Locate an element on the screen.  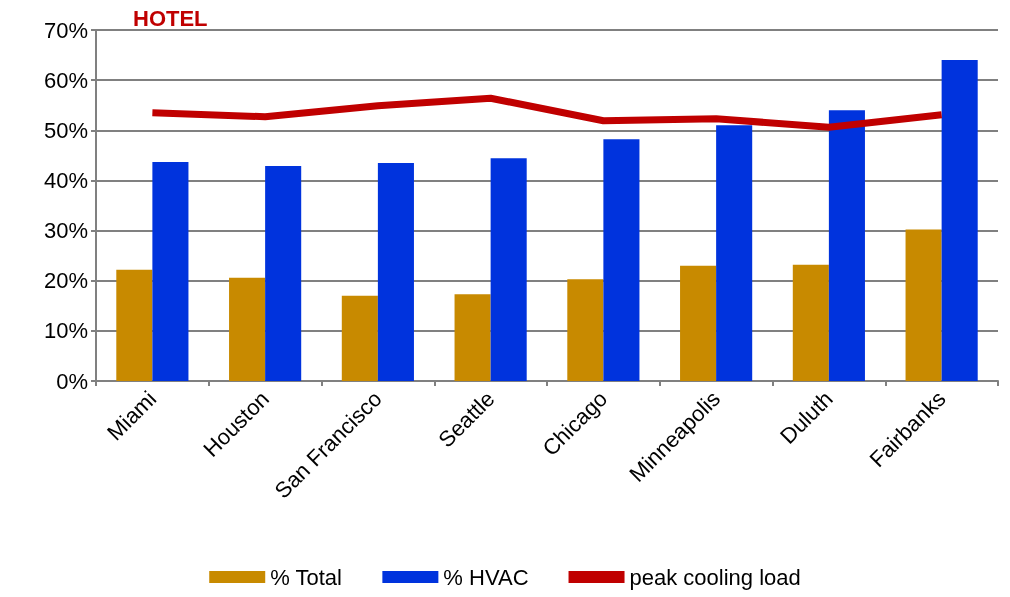
legend-label: % Total is located at coordinates (306, 577).